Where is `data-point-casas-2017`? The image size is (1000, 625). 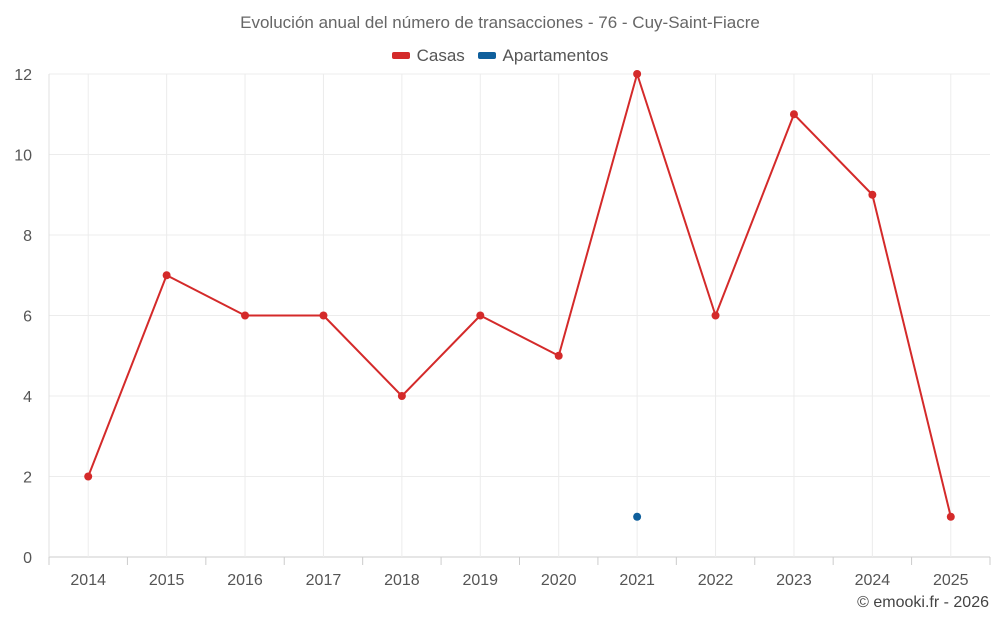
data-point-casas-2017 is located at coordinates (323, 315).